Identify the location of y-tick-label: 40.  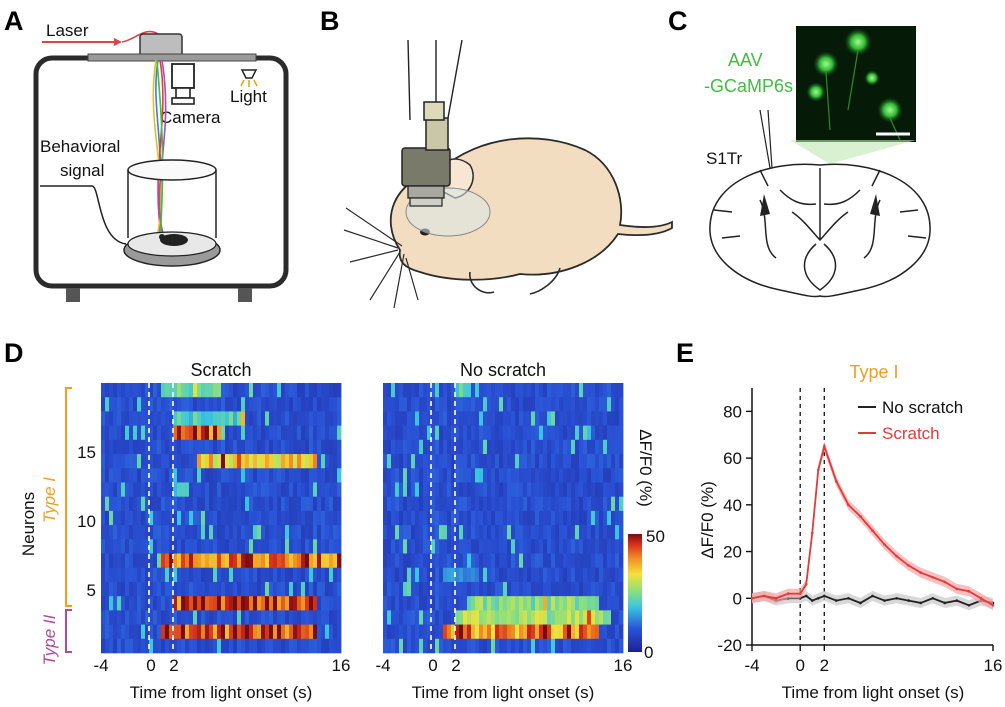
(732, 505).